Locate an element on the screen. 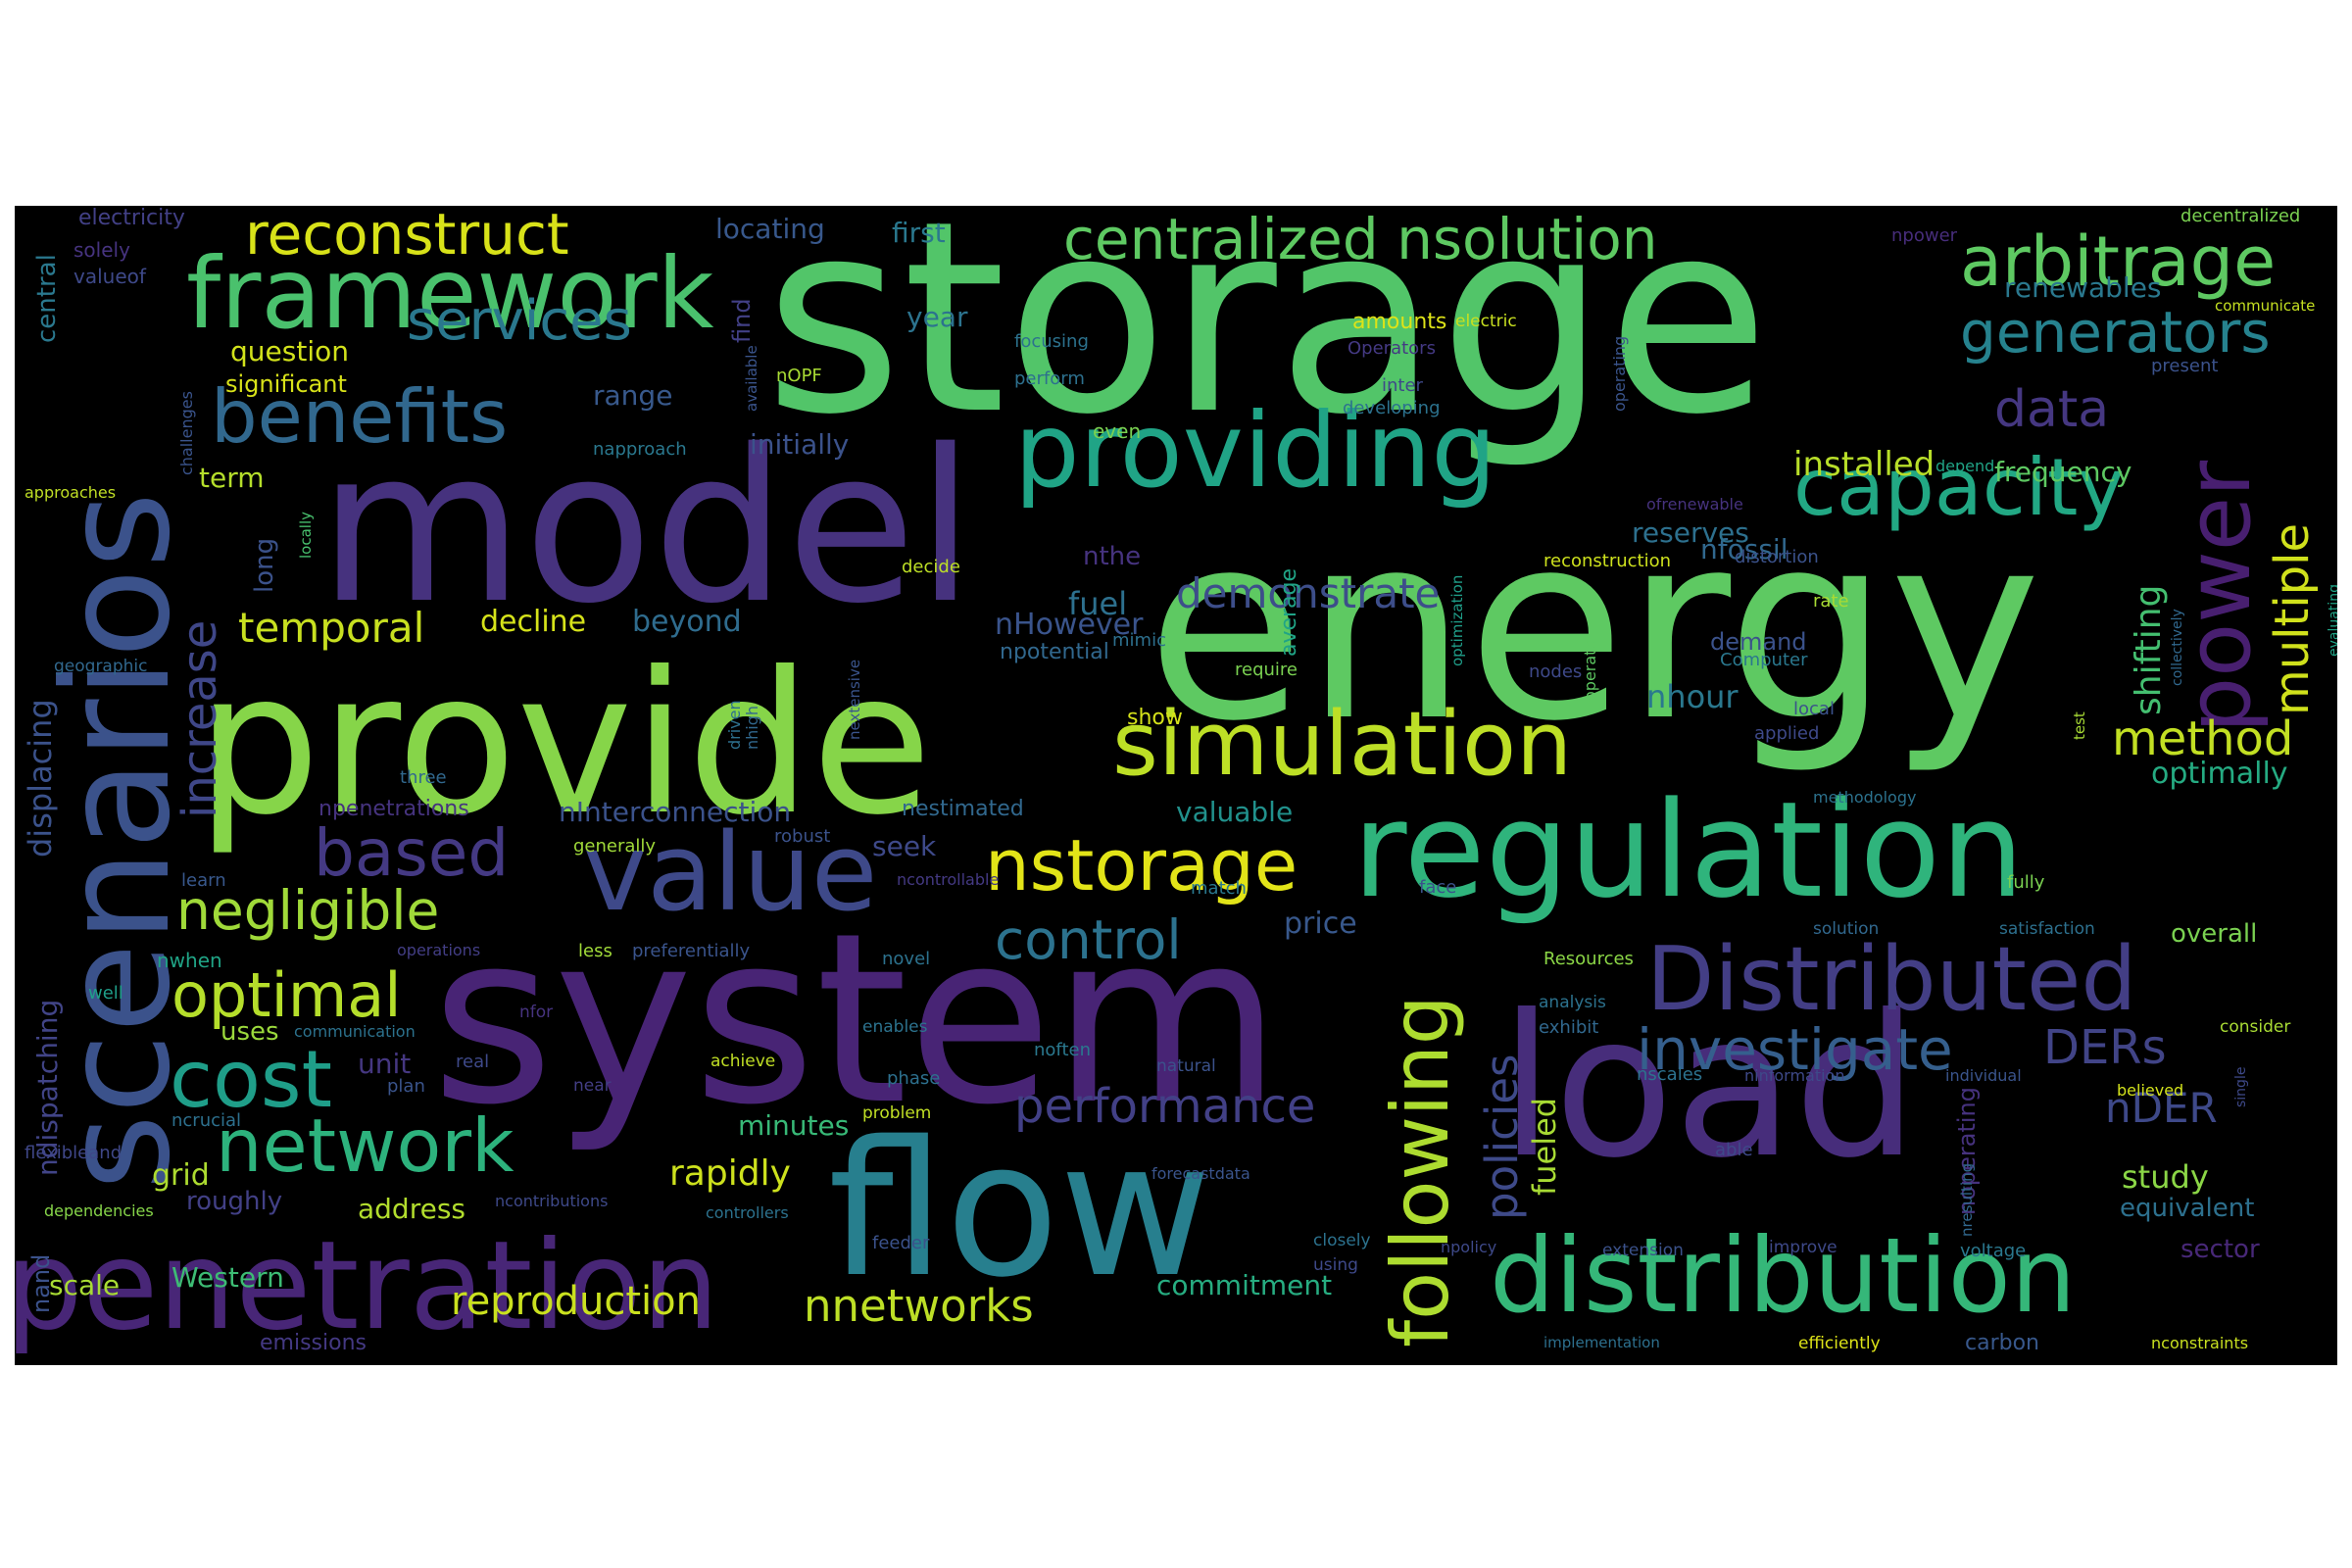 Image resolution: width=2352 pixels, height=1568 pixels. word-using: using is located at coordinates (1335, 1265).